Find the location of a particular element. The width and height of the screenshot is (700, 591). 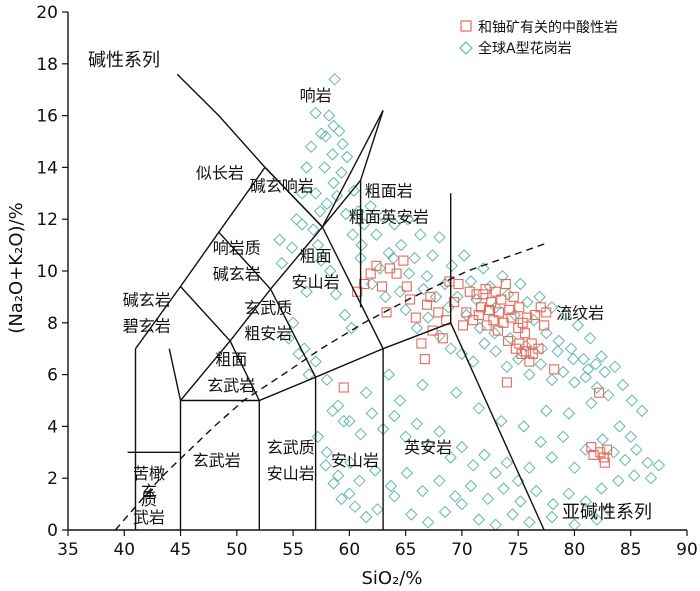

field-label: 碱玄岩 is located at coordinates (237, 274).